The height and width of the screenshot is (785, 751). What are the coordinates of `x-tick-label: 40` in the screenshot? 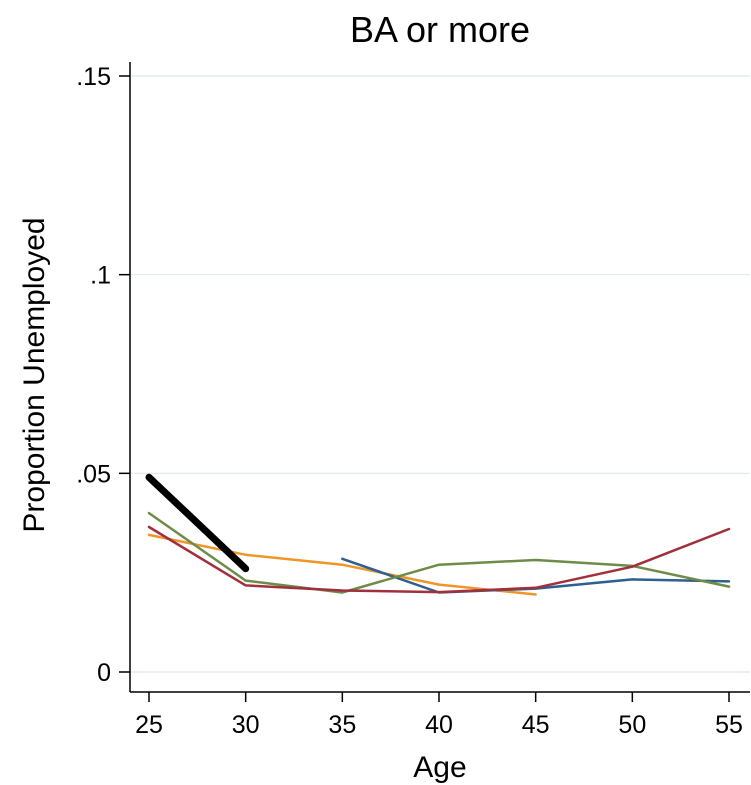 It's located at (439, 725).